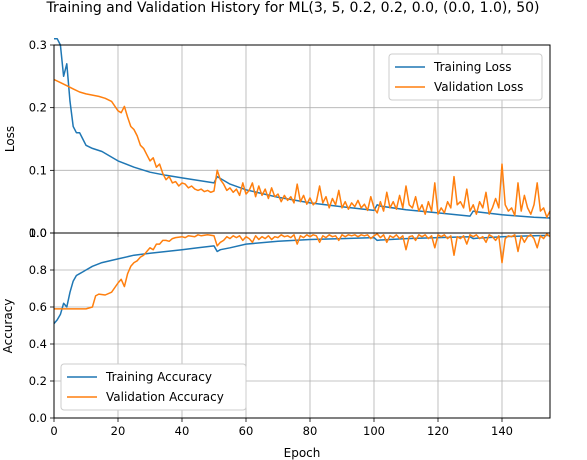 This screenshot has height=460, width=587. Describe the element at coordinates (472, 67) in the screenshot. I see `loss-legend-training: Training Loss` at that location.